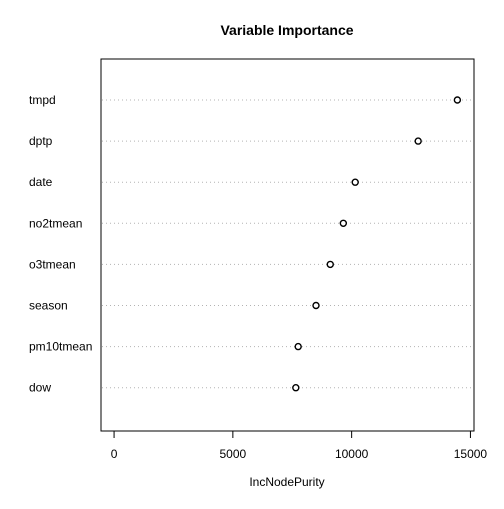  I want to click on category-label-dow: dow, so click(40, 388).